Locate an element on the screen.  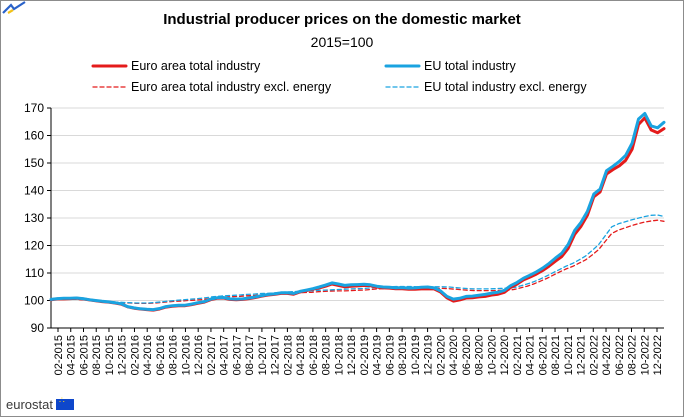
x-tick-label: 10-2021 is located at coordinates (569, 355).